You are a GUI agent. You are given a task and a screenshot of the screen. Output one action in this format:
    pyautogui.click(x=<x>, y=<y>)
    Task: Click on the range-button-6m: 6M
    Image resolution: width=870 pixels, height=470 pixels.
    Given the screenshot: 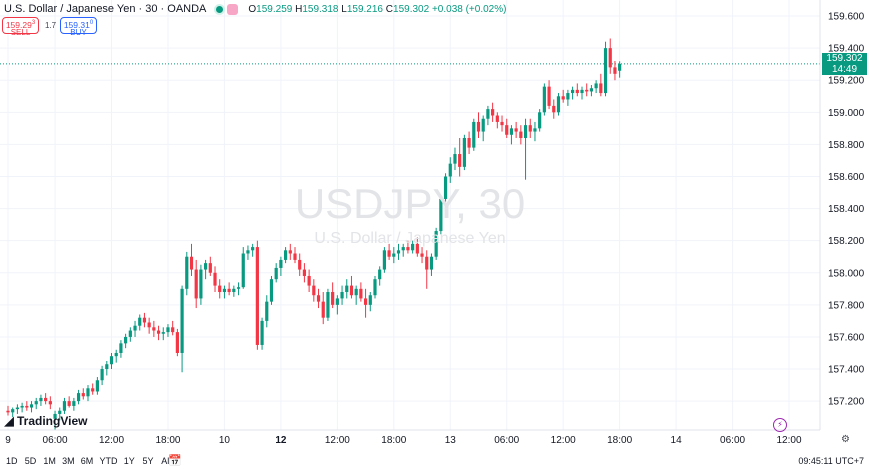 What is the action you would take?
    pyautogui.click(x=87, y=461)
    